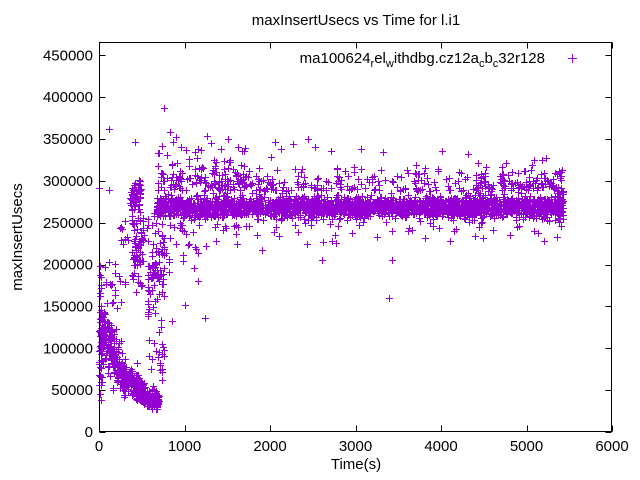  What do you see at coordinates (526, 446) in the screenshot?
I see `tick-label: 5000` at bounding box center [526, 446].